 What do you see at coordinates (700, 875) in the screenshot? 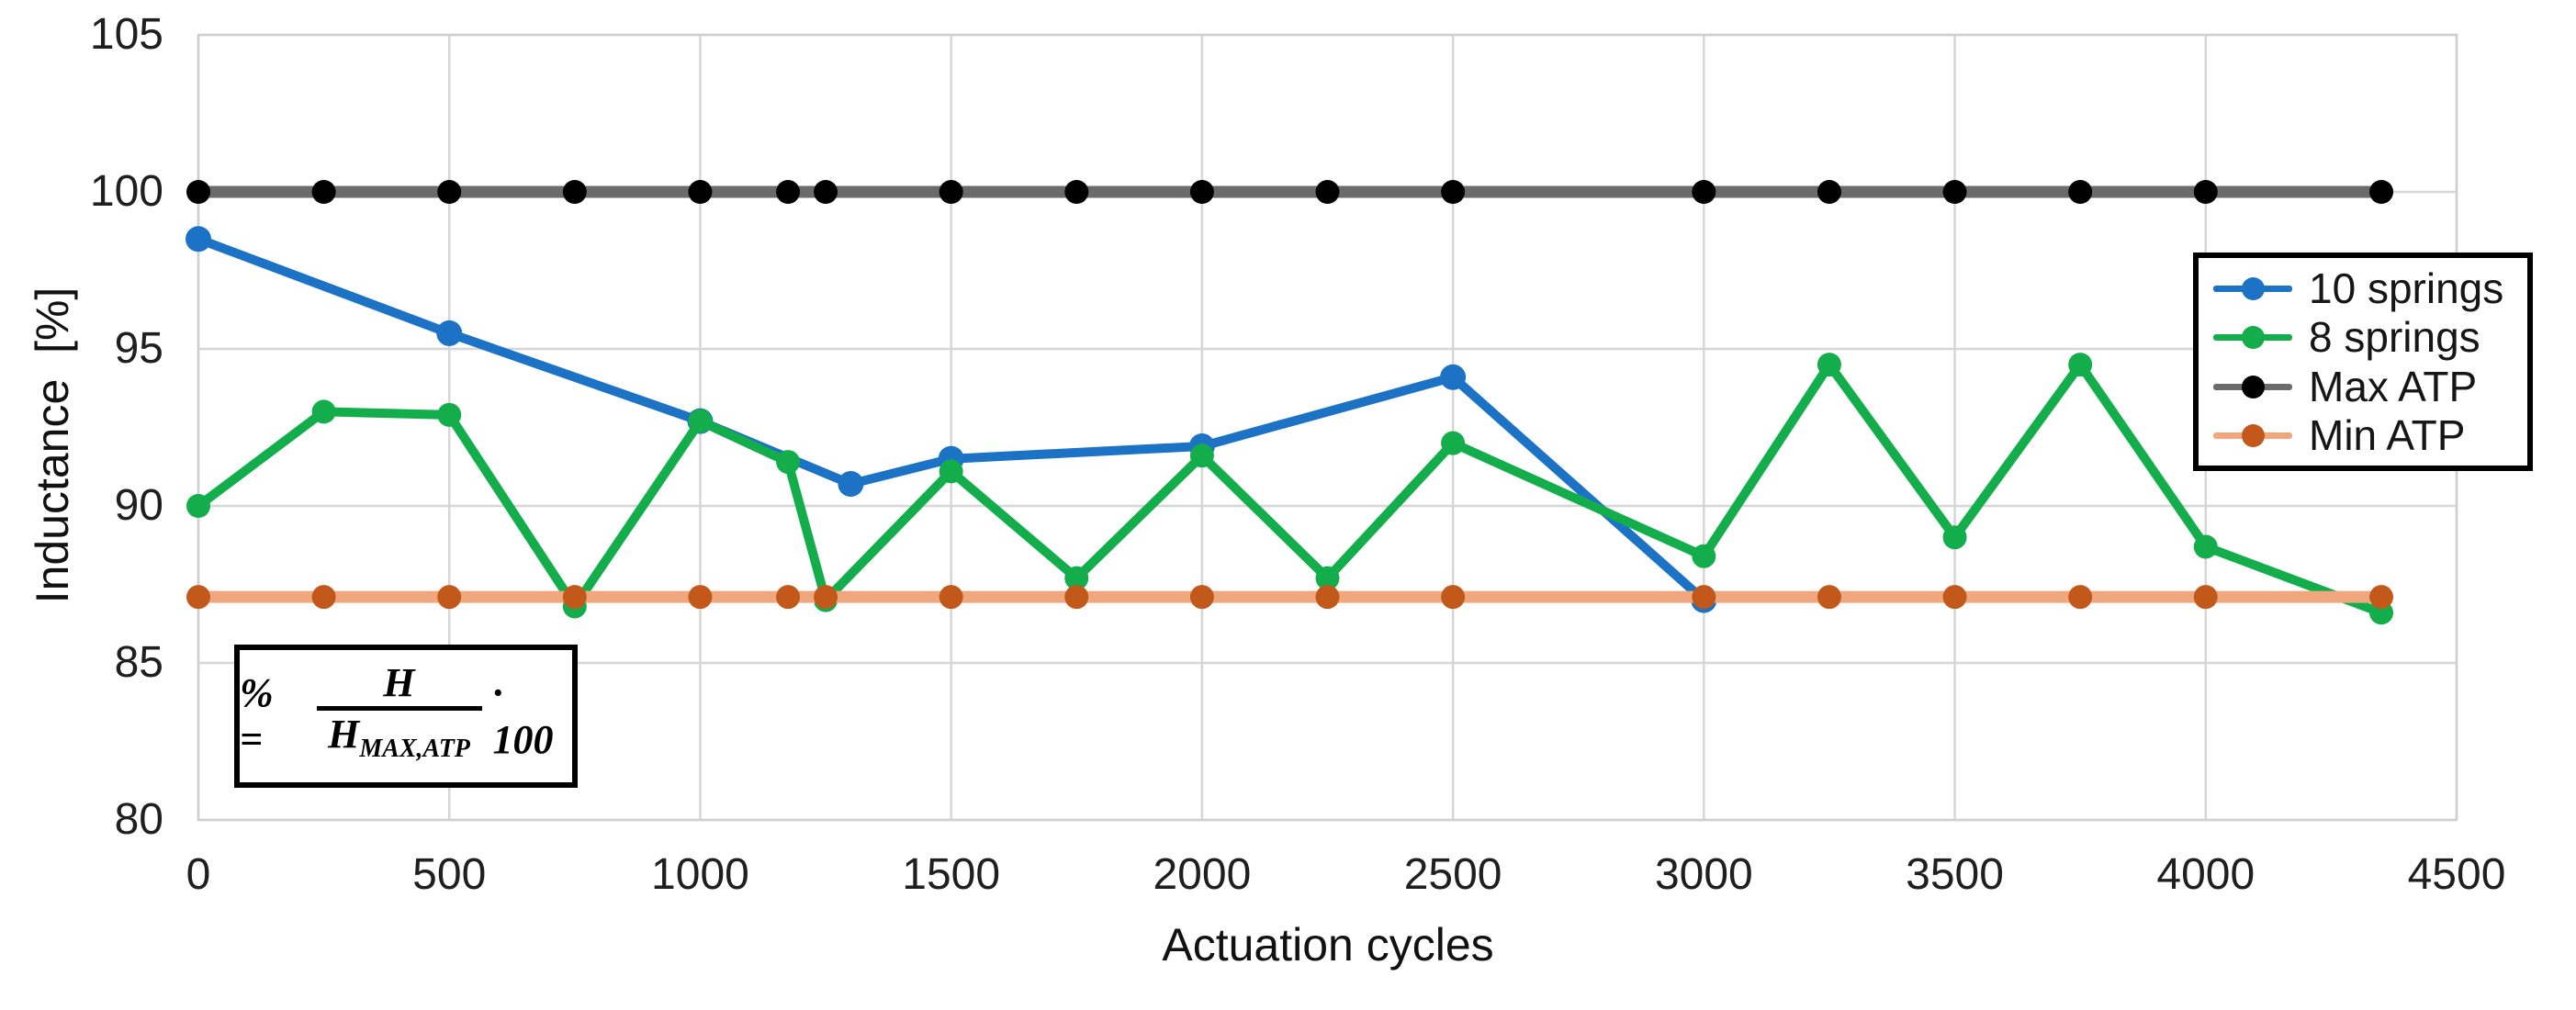
I see `x-tick-label: 1000` at bounding box center [700, 875].